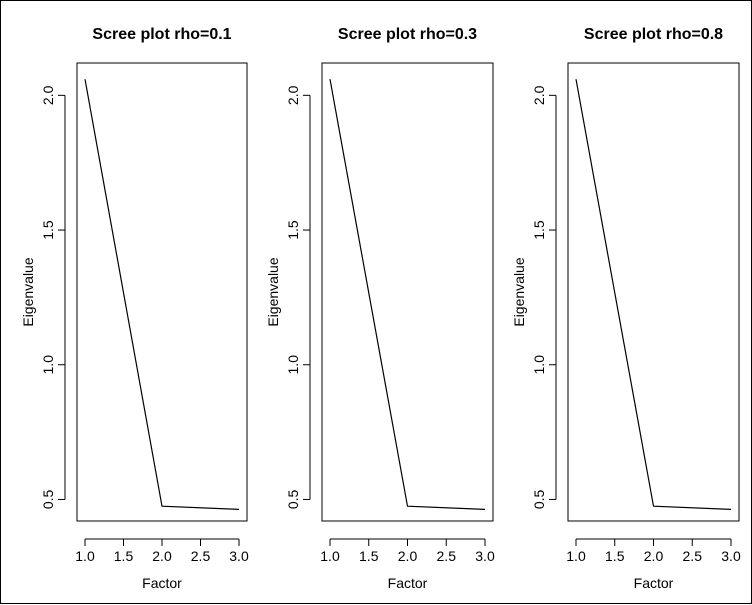 The height and width of the screenshot is (605, 752). Describe the element at coordinates (407, 34) in the screenshot. I see `chart-title: Scree plot rho=0.3` at that location.